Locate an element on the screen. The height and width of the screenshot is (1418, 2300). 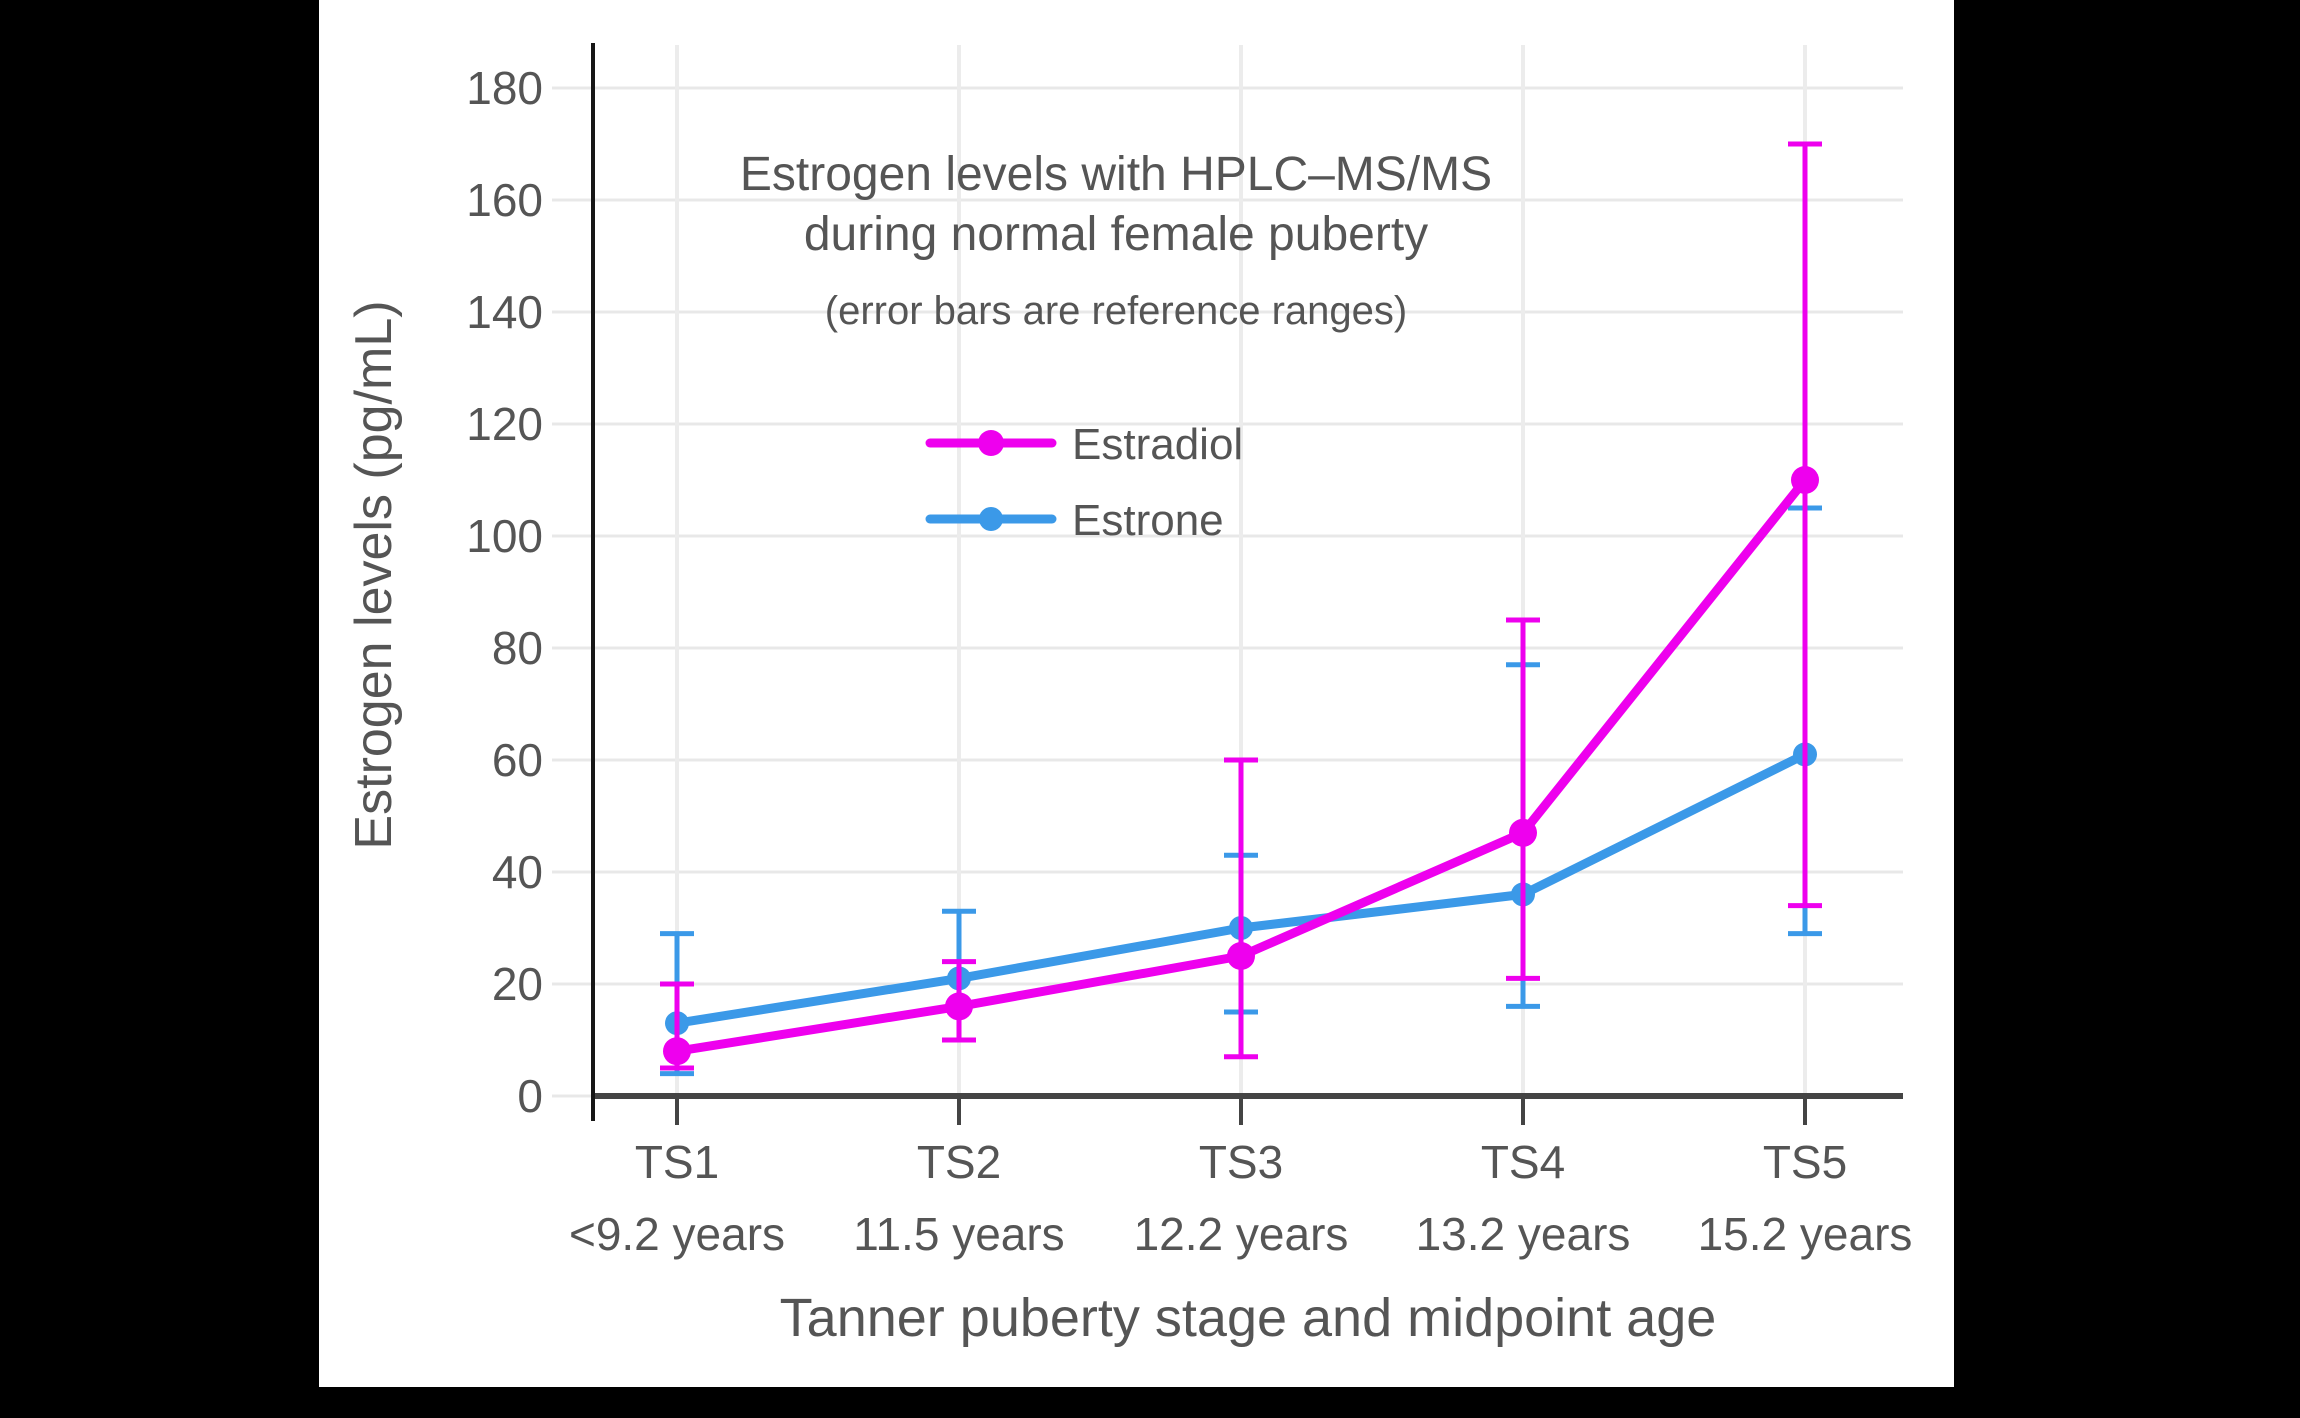
x-axis-title: Tanner puberty stage and midpoint age is located at coordinates (1248, 1318).